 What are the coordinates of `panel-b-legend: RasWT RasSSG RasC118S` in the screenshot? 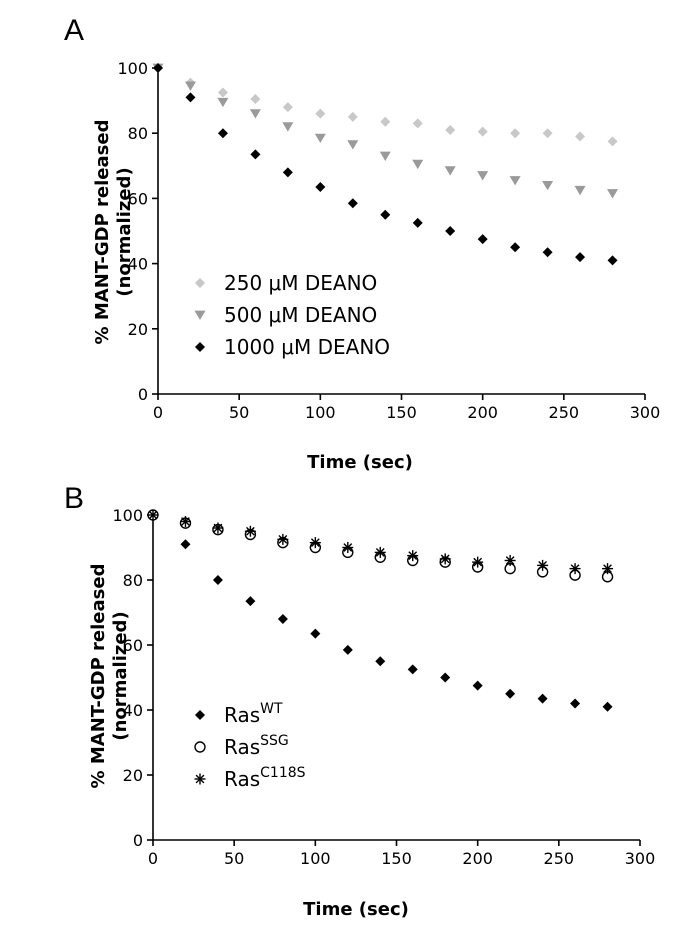 It's located at (250, 746).